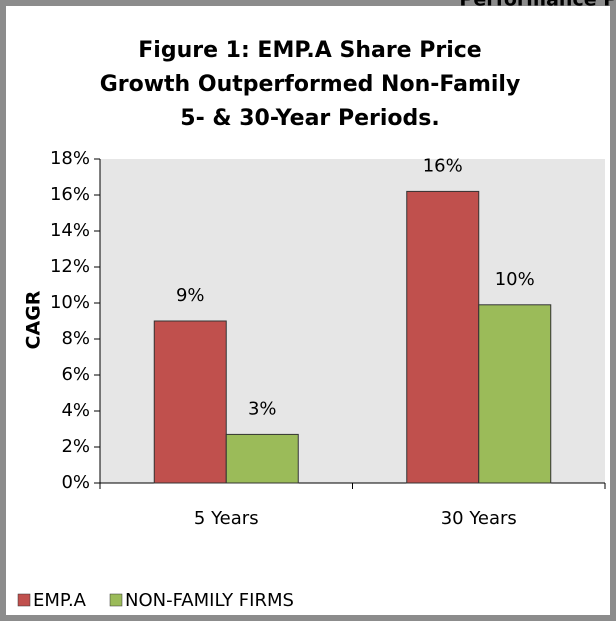  What do you see at coordinates (75, 374) in the screenshot?
I see `y-tick-label: 6%` at bounding box center [75, 374].